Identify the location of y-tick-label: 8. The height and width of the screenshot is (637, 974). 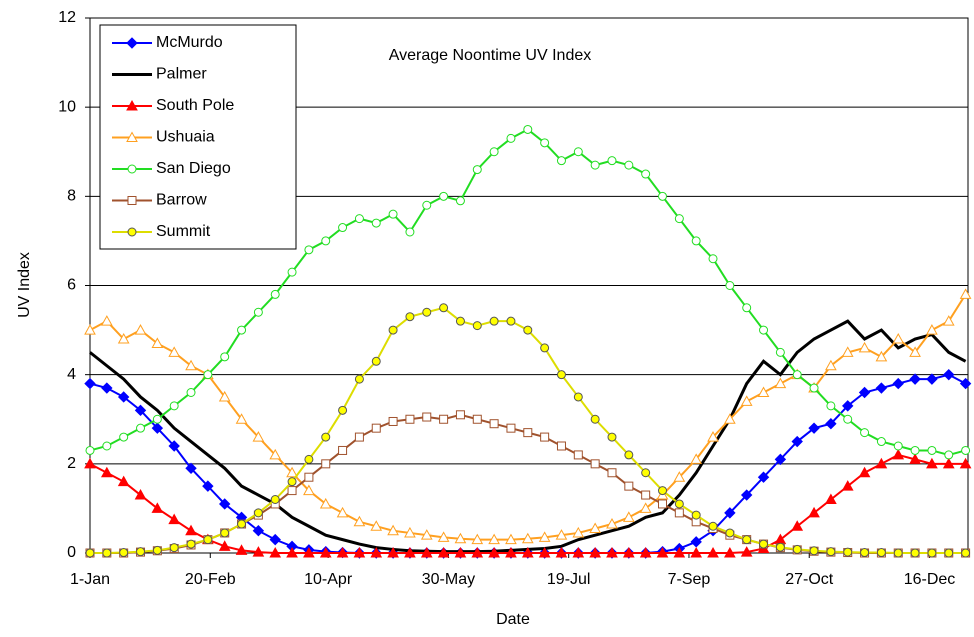
(71, 196).